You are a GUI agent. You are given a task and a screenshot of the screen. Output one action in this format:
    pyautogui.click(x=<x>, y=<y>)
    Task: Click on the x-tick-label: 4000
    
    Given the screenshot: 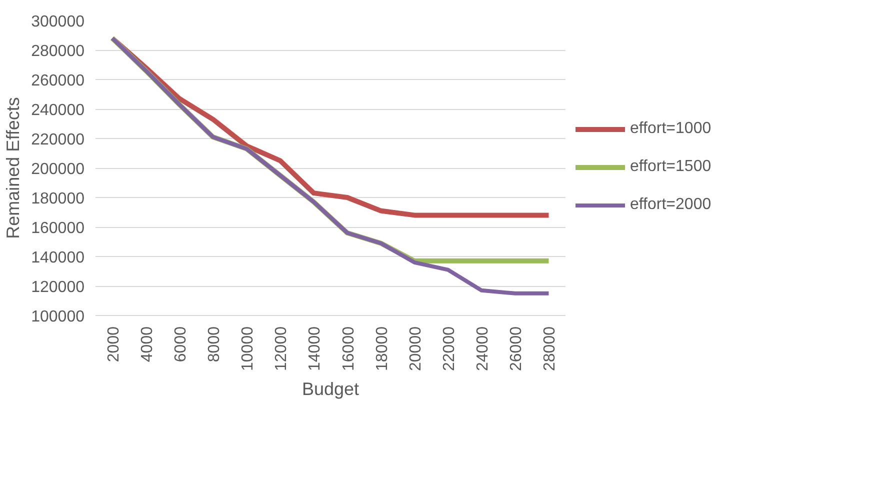 What is the action you would take?
    pyautogui.click(x=147, y=344)
    